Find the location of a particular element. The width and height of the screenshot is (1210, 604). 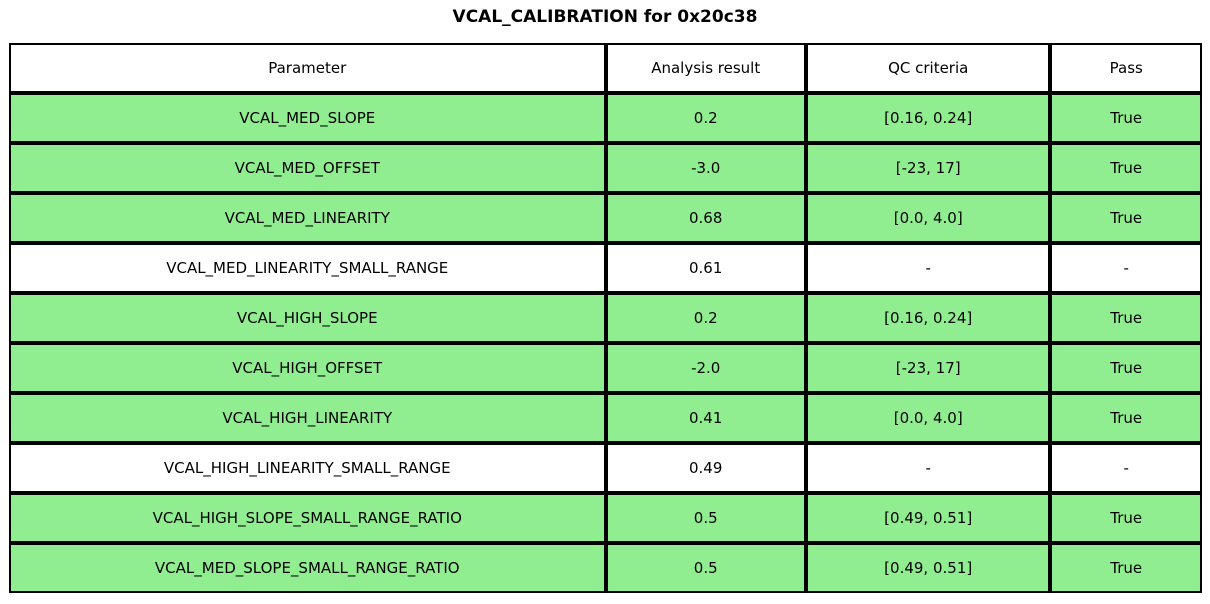

table-row: VCAL_MED_LINEARITY_SMALL_RANGE 0.61 - - is located at coordinates (605, 268).